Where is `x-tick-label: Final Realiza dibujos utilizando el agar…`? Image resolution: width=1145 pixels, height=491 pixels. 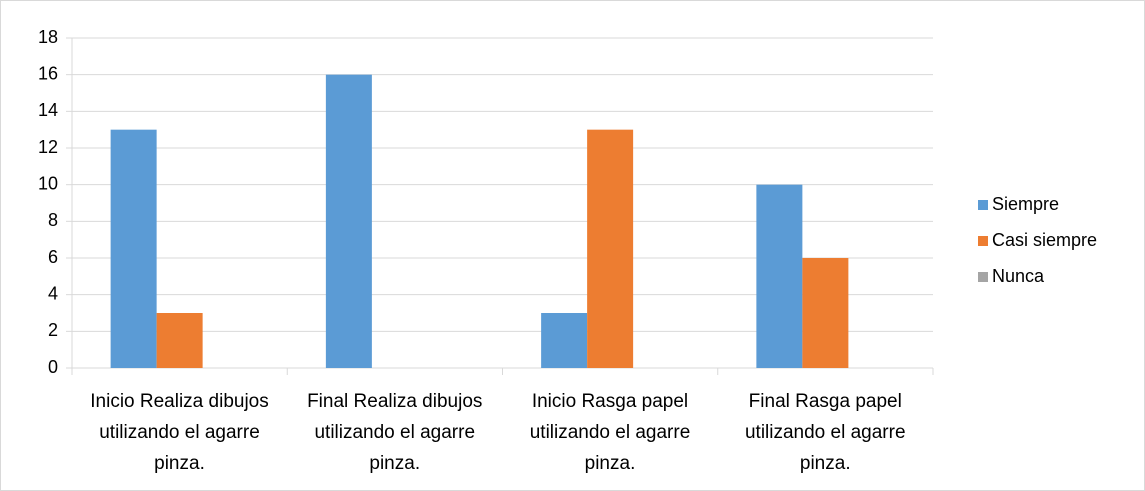 x-tick-label: Final Realiza dibujos utilizando el agar… is located at coordinates (395, 432).